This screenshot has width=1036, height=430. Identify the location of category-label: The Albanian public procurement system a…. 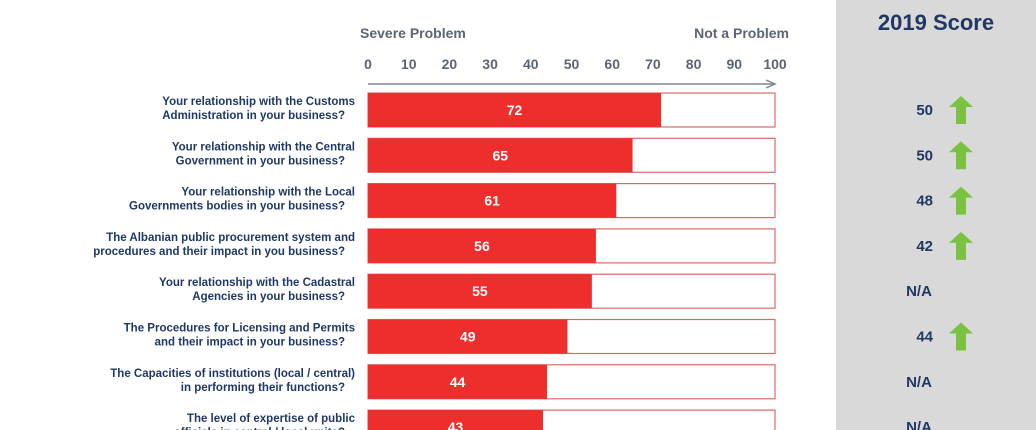
(230, 238).